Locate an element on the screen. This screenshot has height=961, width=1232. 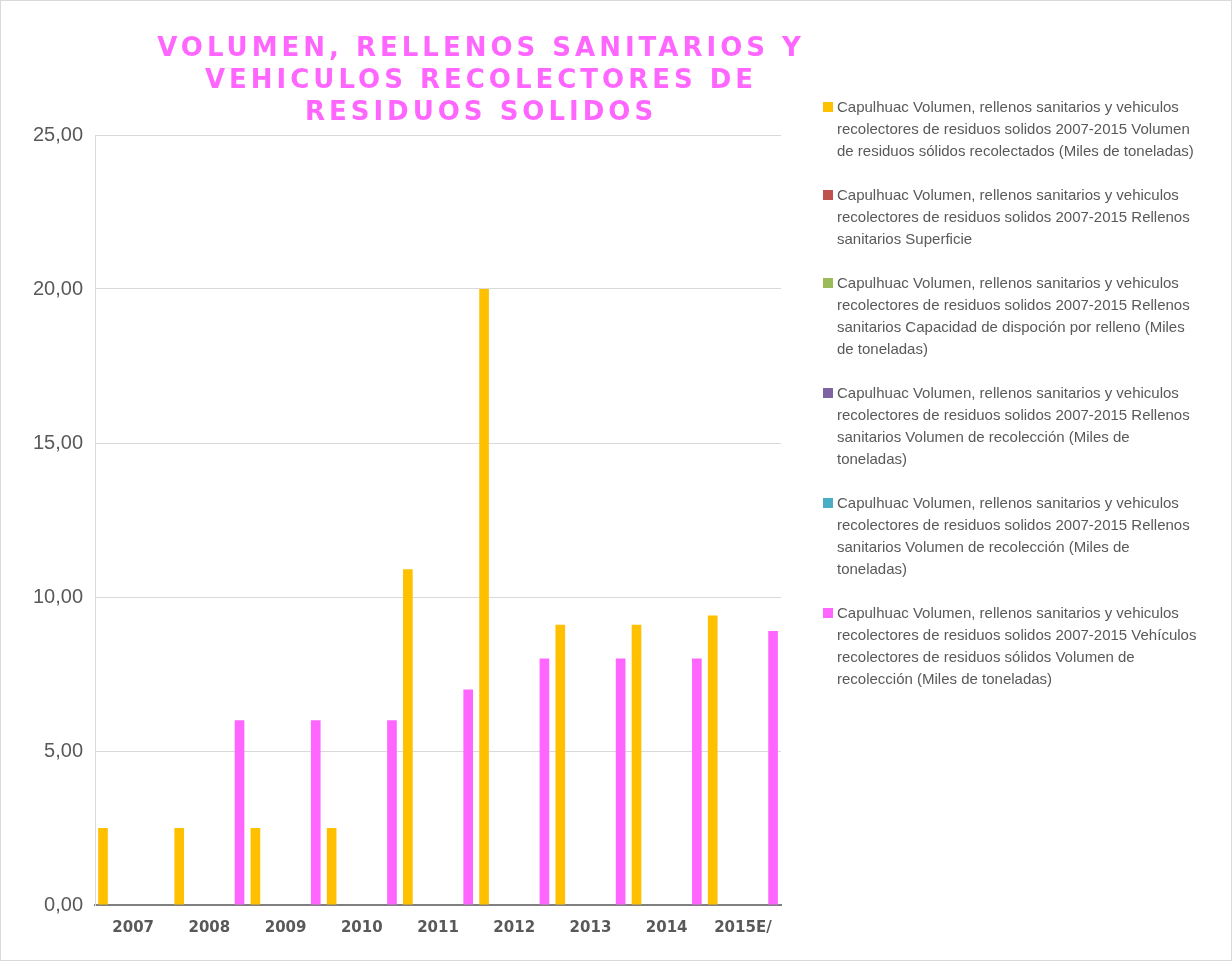
legend-label: Capulhuac Volumen, rellenos sanitarios y vehiculos recolectores de residuos solidos 2007-2015 Volumen de residuos sólidos recolectados (Miles de toneladas) is located at coordinates (1016, 129).